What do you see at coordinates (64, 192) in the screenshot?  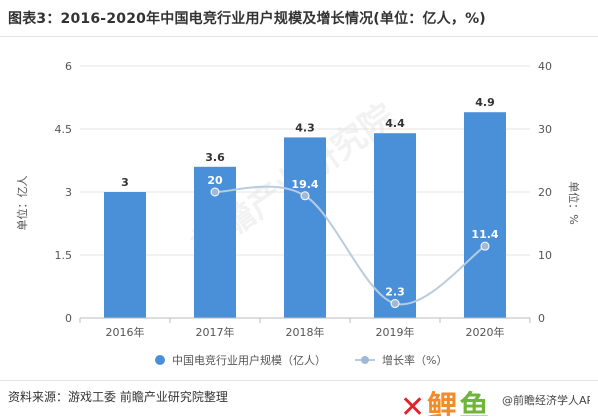 I see `y-axis-left: 0 1.5 3 4.5 6` at bounding box center [64, 192].